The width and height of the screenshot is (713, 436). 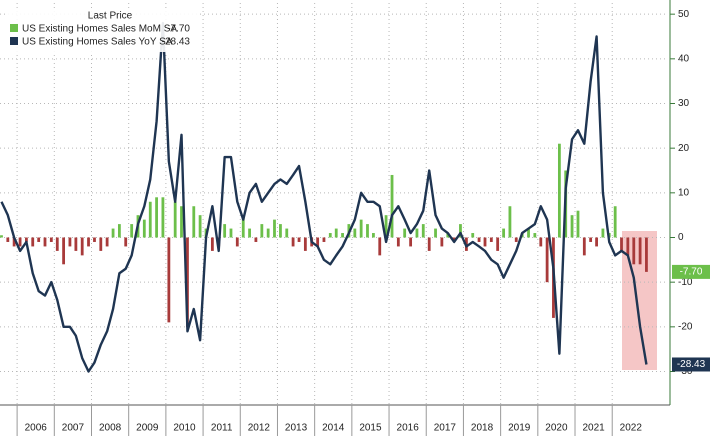 I want to click on y-tick-label: 40, so click(x=684, y=58).